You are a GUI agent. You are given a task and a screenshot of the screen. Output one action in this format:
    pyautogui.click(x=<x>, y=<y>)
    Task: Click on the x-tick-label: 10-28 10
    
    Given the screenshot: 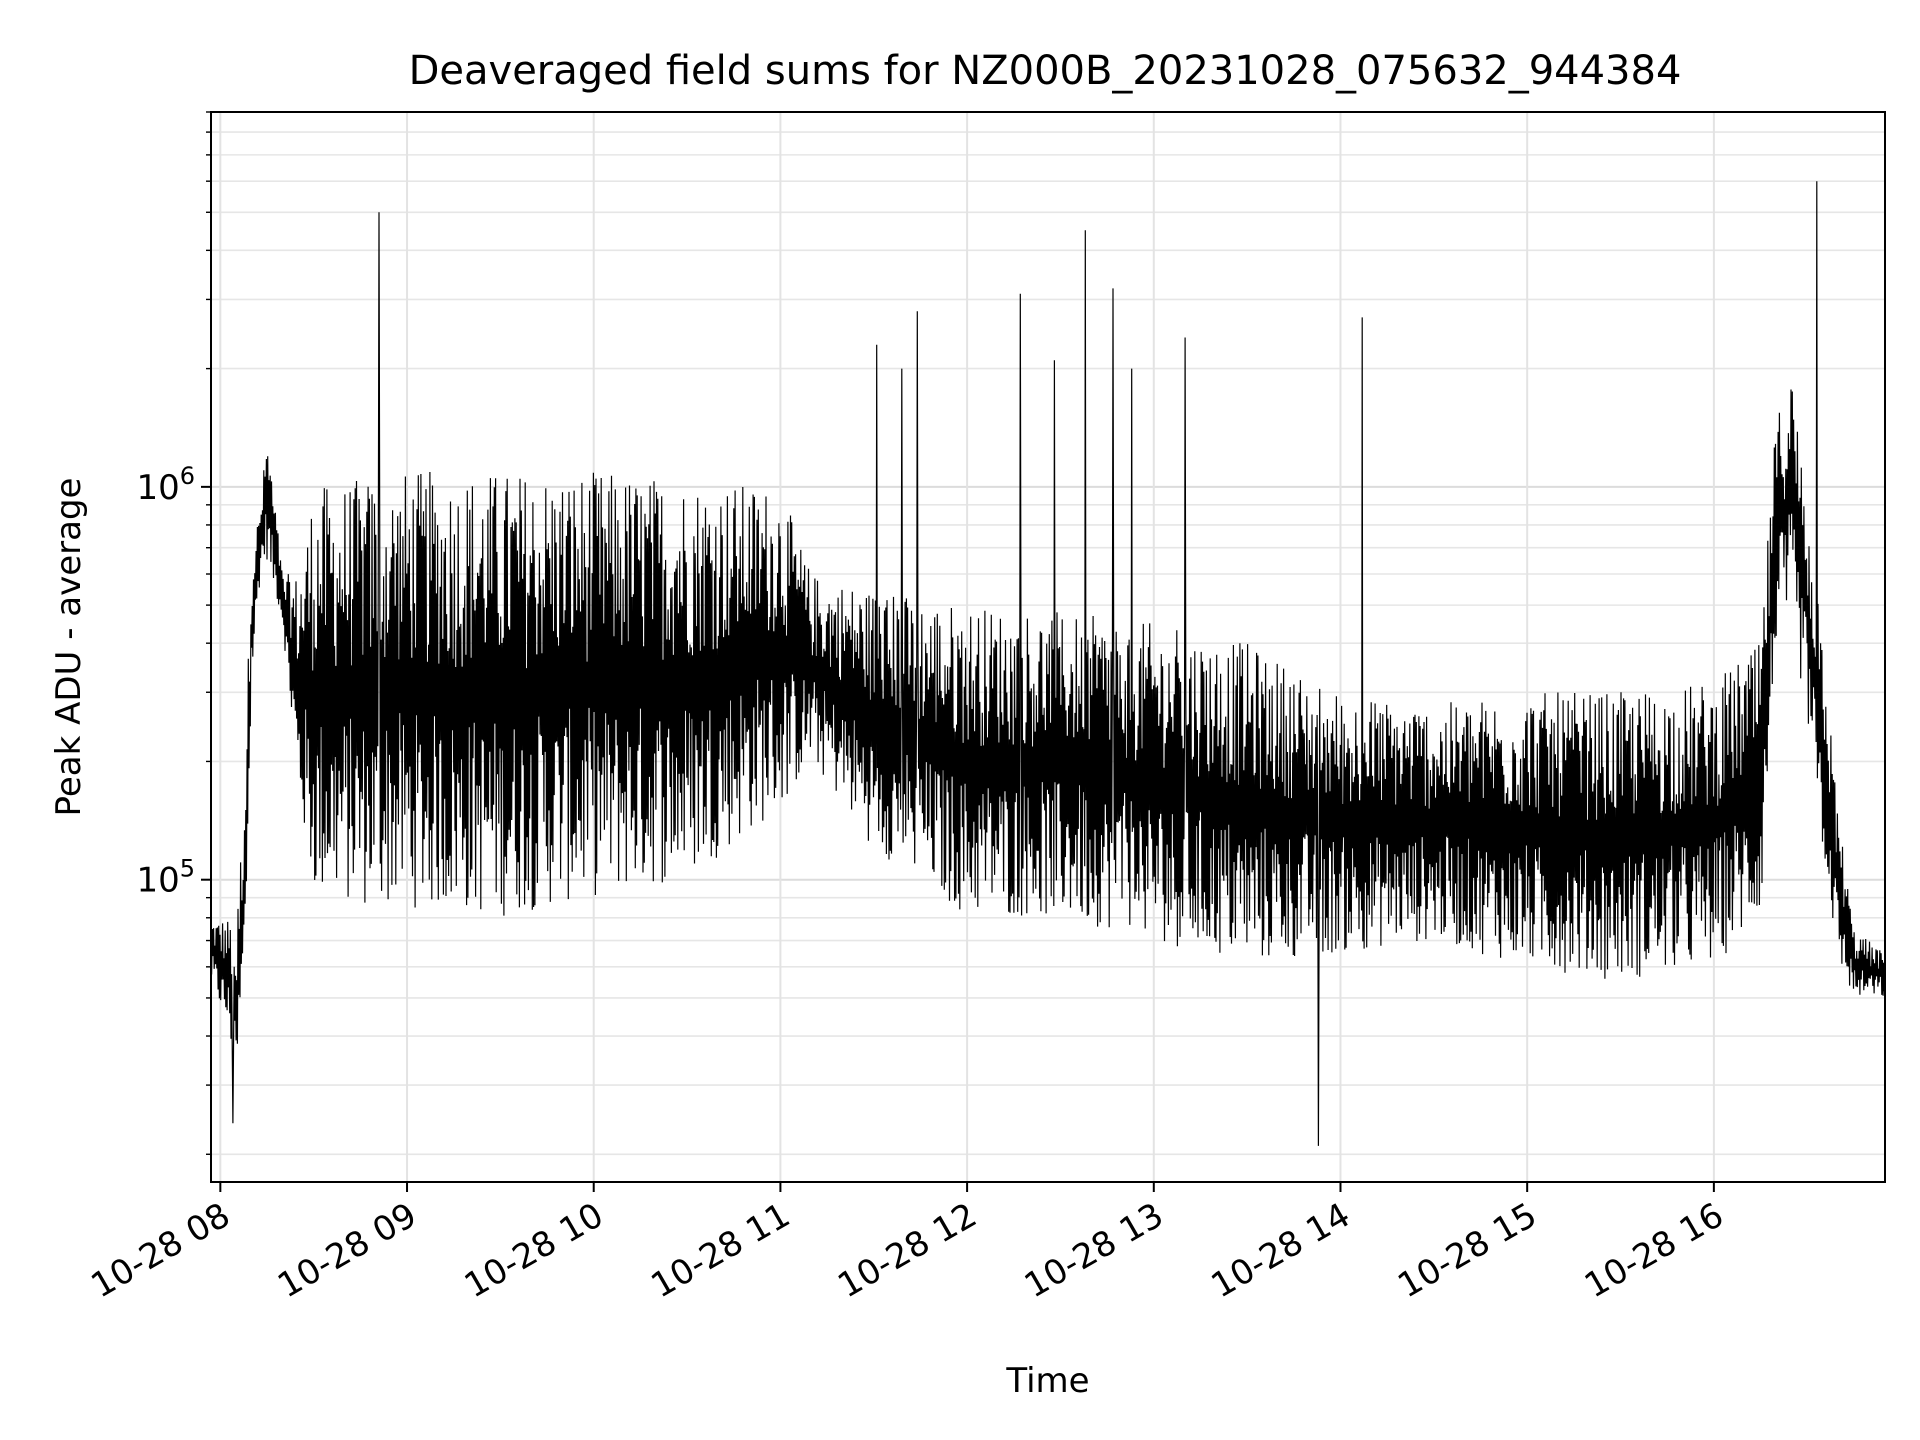 What is the action you would take?
    pyautogui.click(x=534, y=1250)
    